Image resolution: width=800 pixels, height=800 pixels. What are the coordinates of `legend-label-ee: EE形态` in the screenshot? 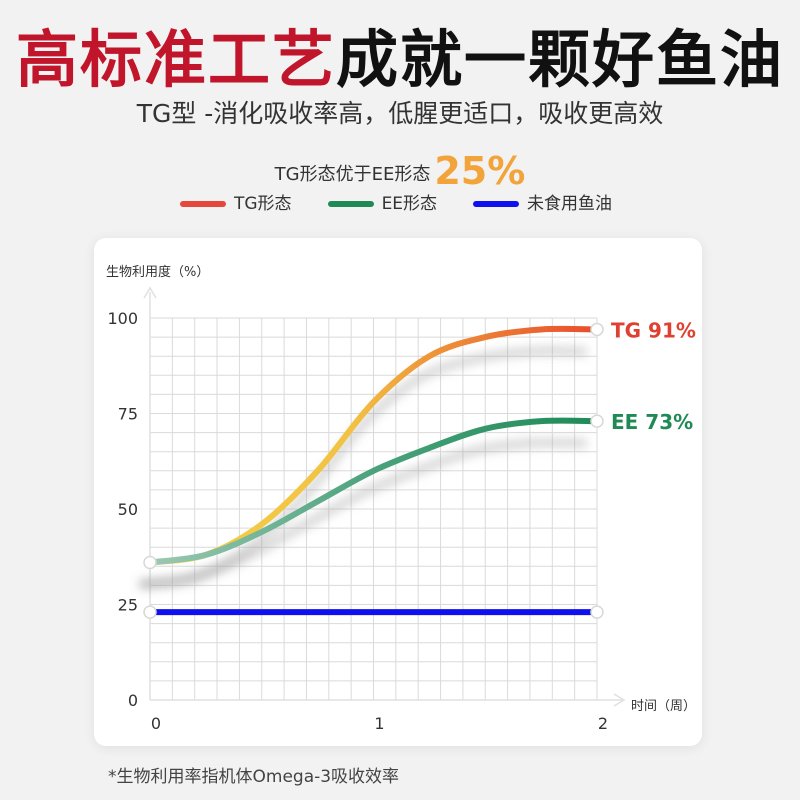 It's located at (409, 204).